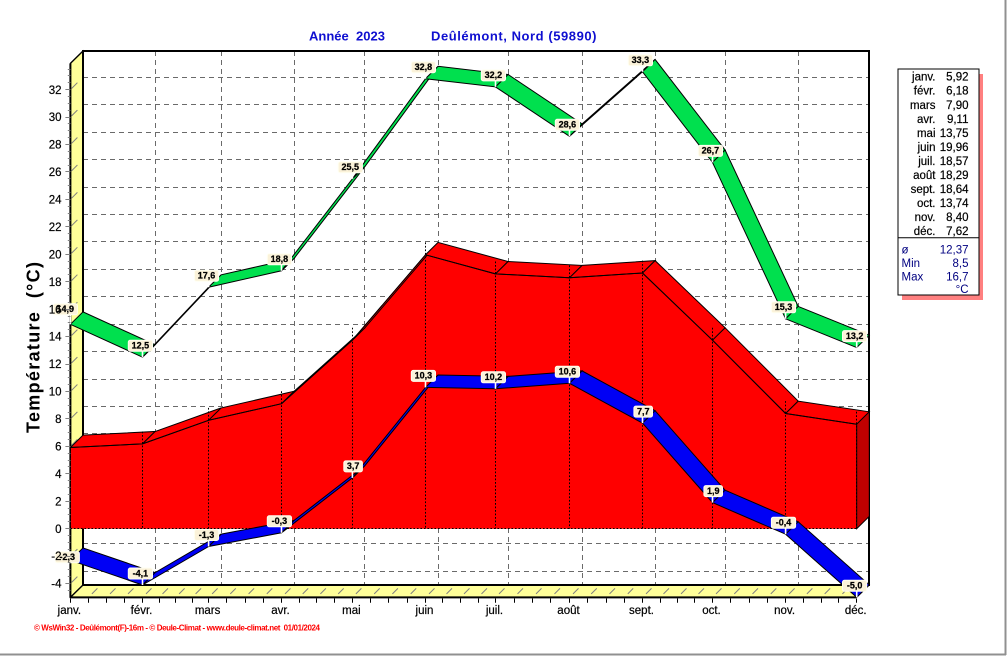  Describe the element at coordinates (784, 307) in the screenshot. I see `svg-text: 15,3` at that location.